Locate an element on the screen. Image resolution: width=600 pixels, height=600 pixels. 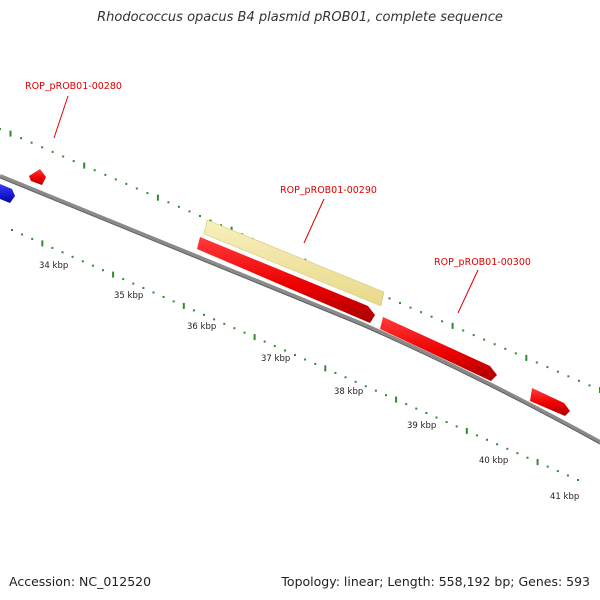
gene-next is located at coordinates (550, 402).